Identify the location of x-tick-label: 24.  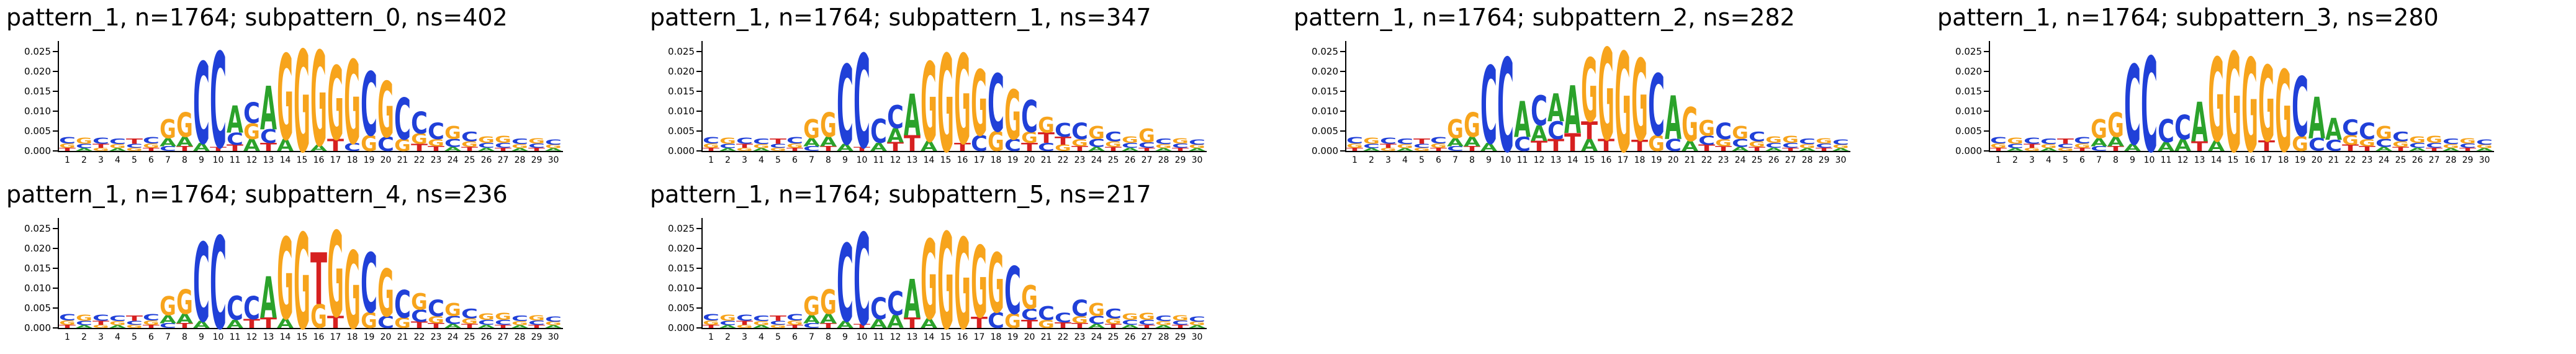
(1096, 160).